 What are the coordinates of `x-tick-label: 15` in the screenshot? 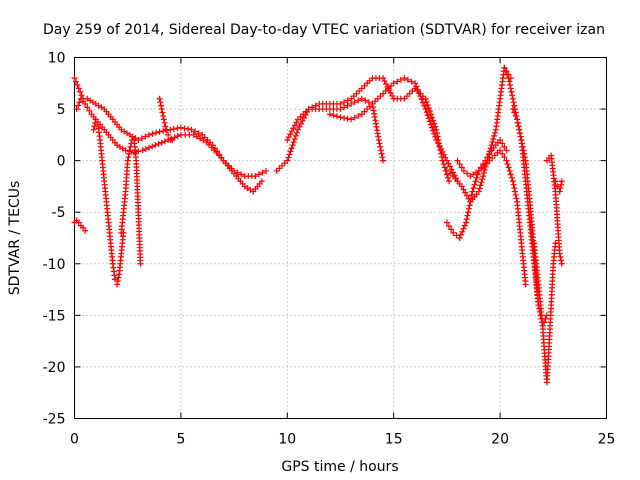 It's located at (394, 440).